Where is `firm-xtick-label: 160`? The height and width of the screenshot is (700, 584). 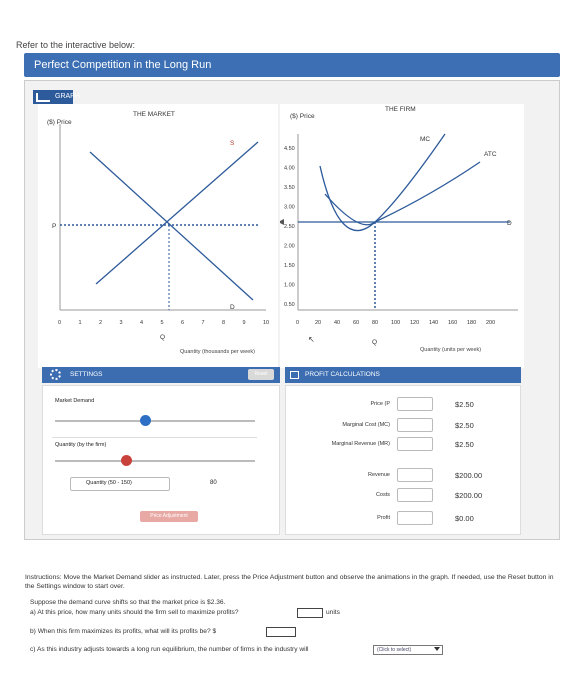
firm-xtick-label: 160 is located at coordinates (452, 323).